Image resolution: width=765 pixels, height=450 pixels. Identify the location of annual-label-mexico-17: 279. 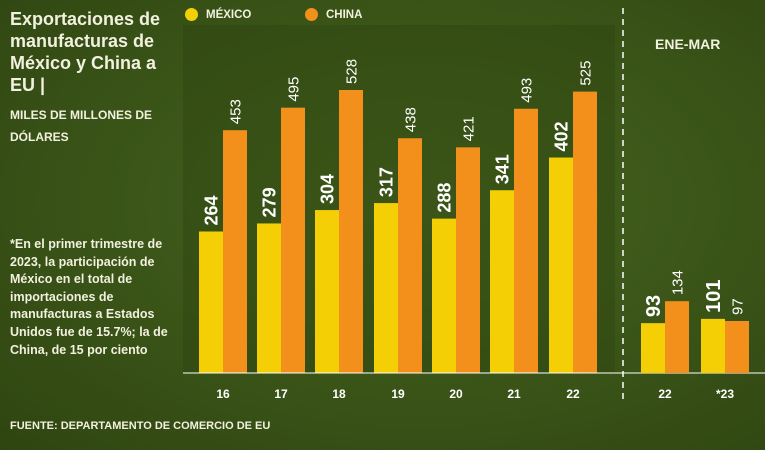
(269, 202).